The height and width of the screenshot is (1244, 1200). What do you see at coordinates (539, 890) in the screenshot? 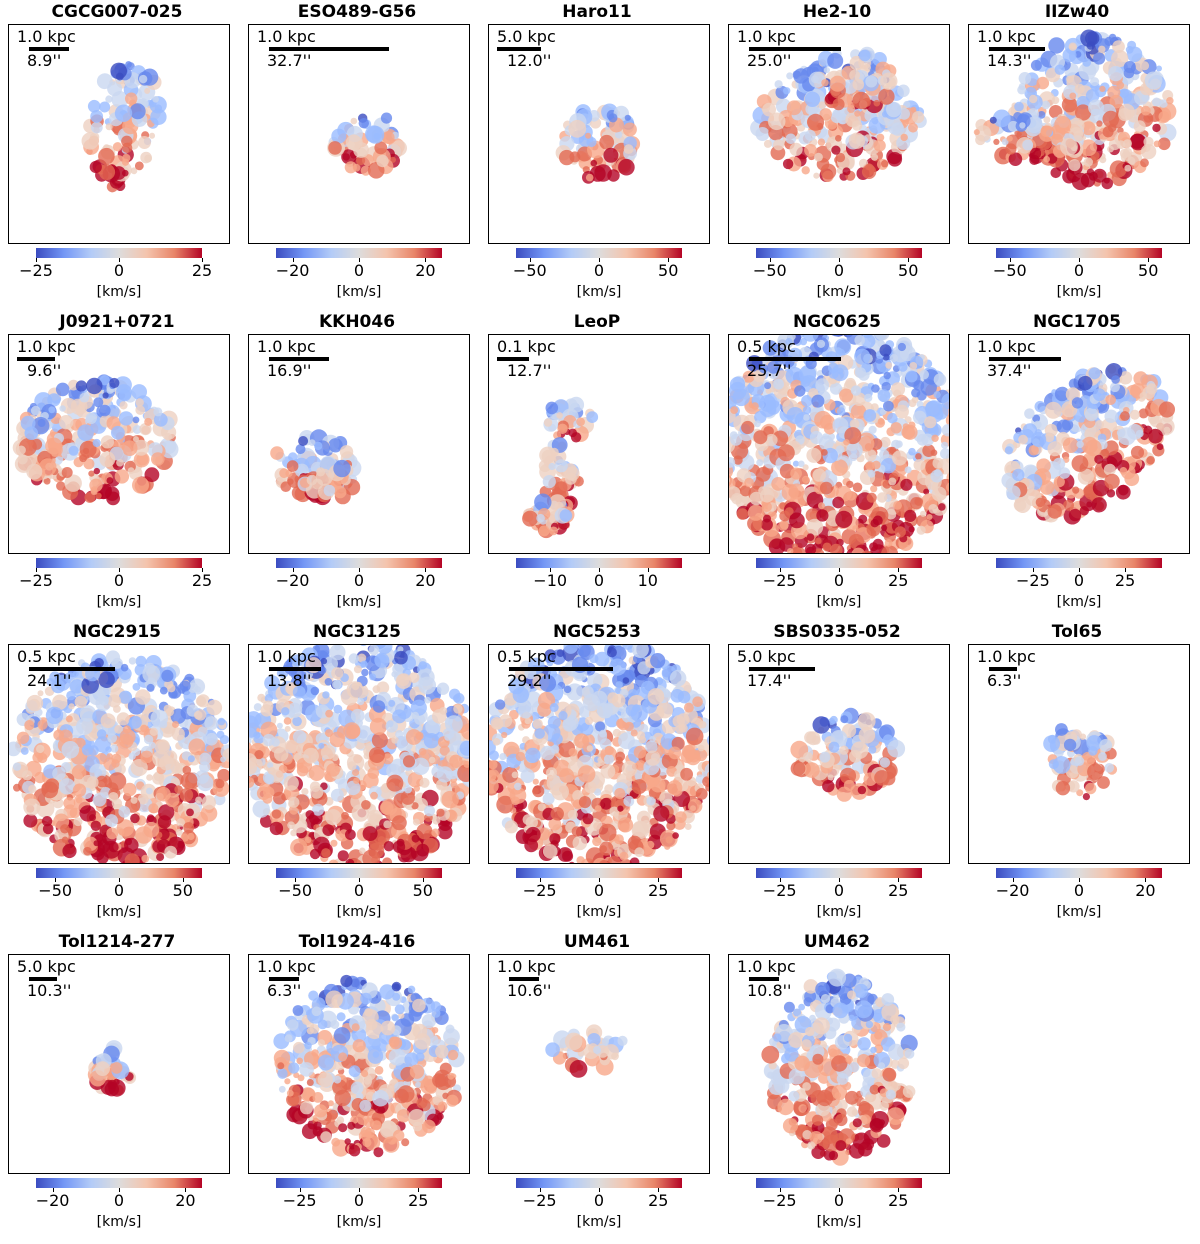
I see `colorbar-tick-label: −25` at bounding box center [539, 890].